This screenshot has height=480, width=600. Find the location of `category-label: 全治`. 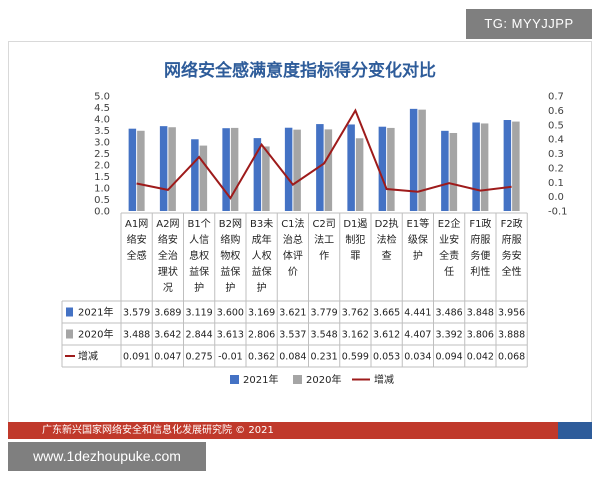

category-label: 全治 is located at coordinates (168, 255).